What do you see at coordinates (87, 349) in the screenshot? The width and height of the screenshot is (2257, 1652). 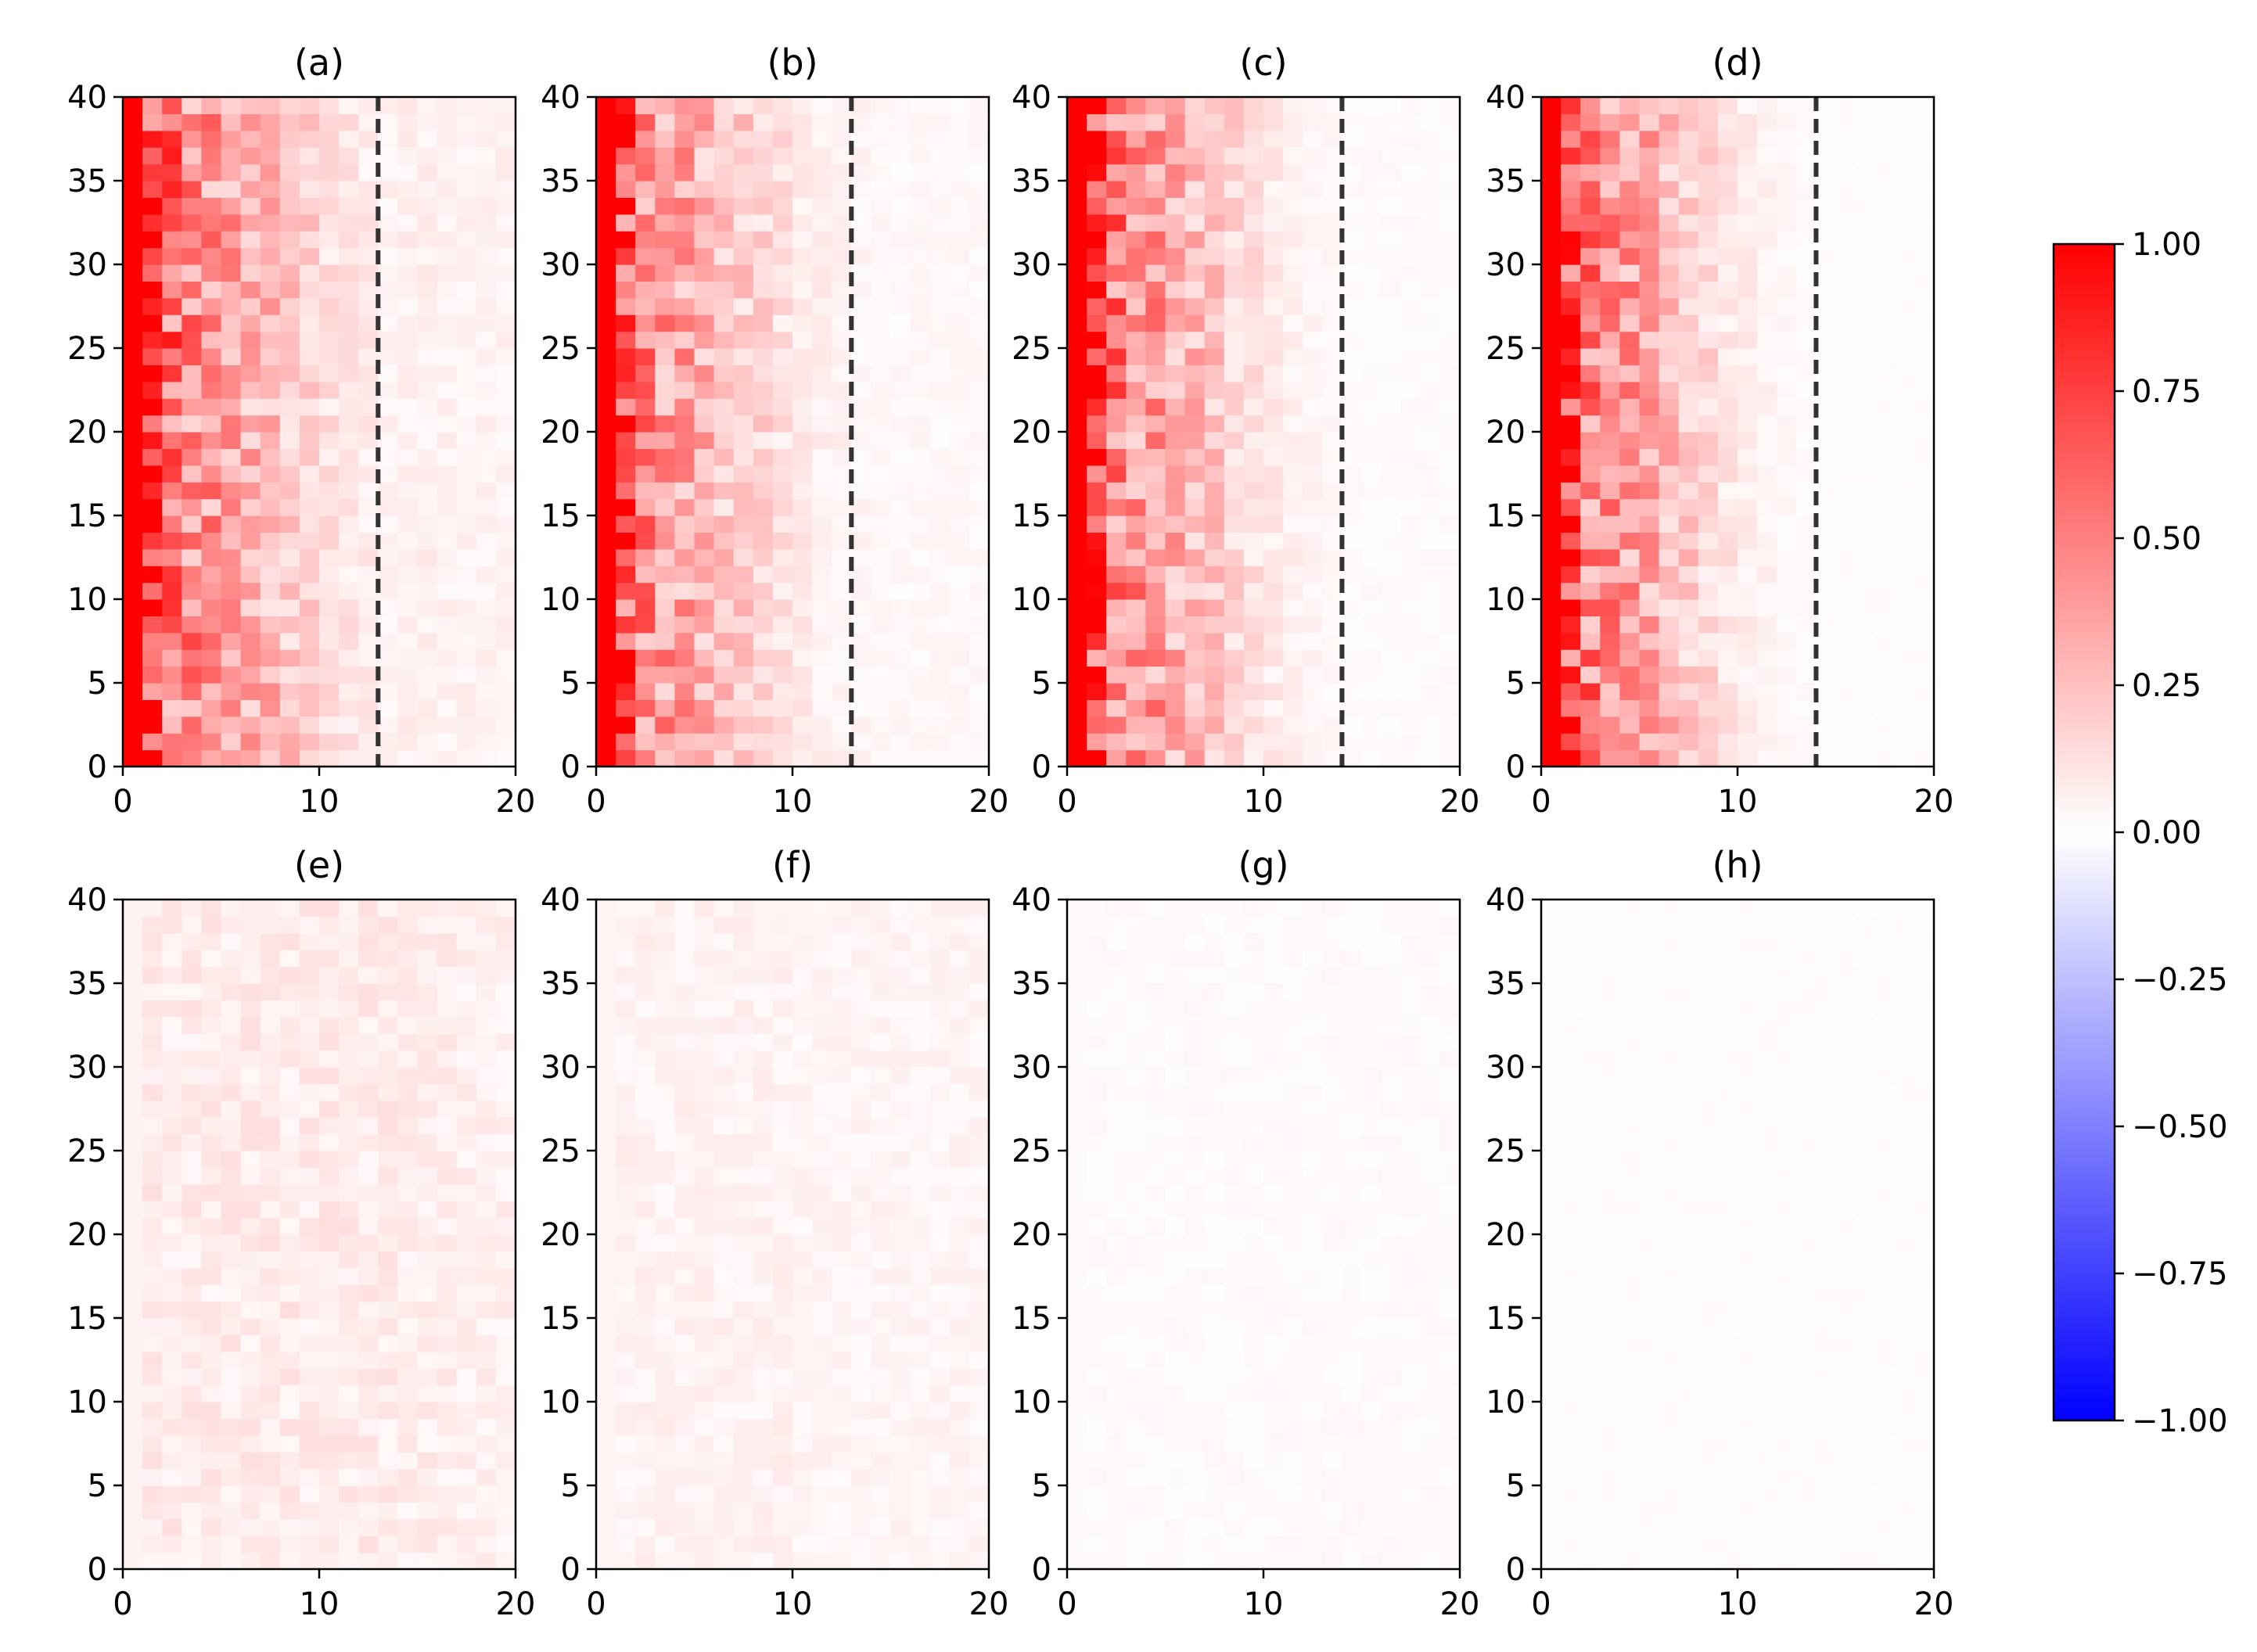 I see `y-tick-label: 25` at bounding box center [87, 349].